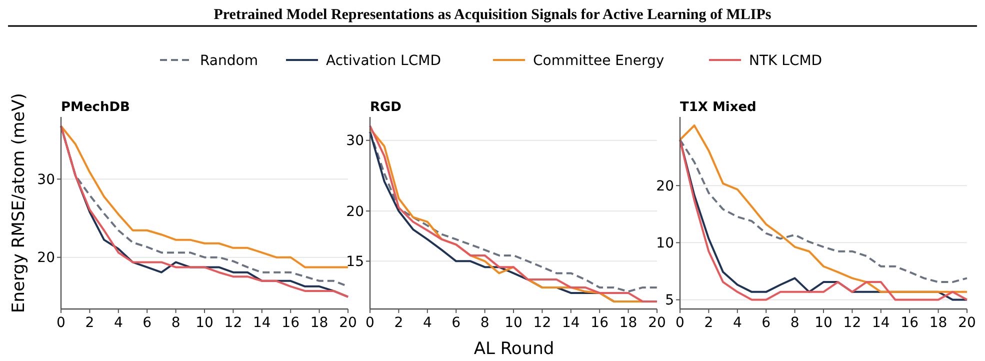 This screenshot has width=985, height=361. I want to click on legend-label: Activation LCMD, so click(383, 60).